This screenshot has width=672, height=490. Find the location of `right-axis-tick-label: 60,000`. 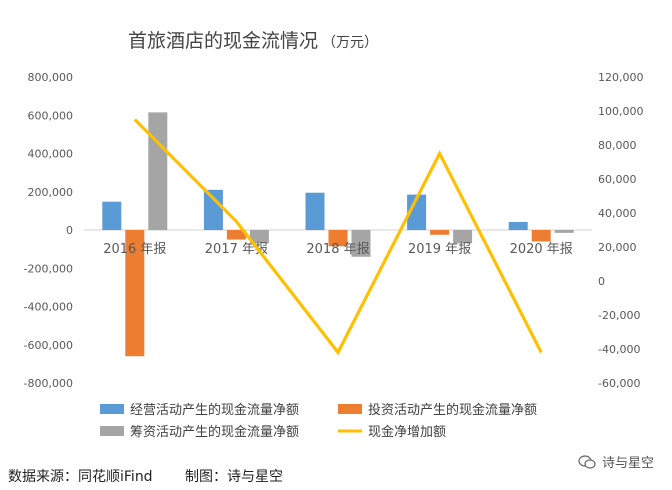

right-axis-tick-label: 60,000 is located at coordinates (617, 179).